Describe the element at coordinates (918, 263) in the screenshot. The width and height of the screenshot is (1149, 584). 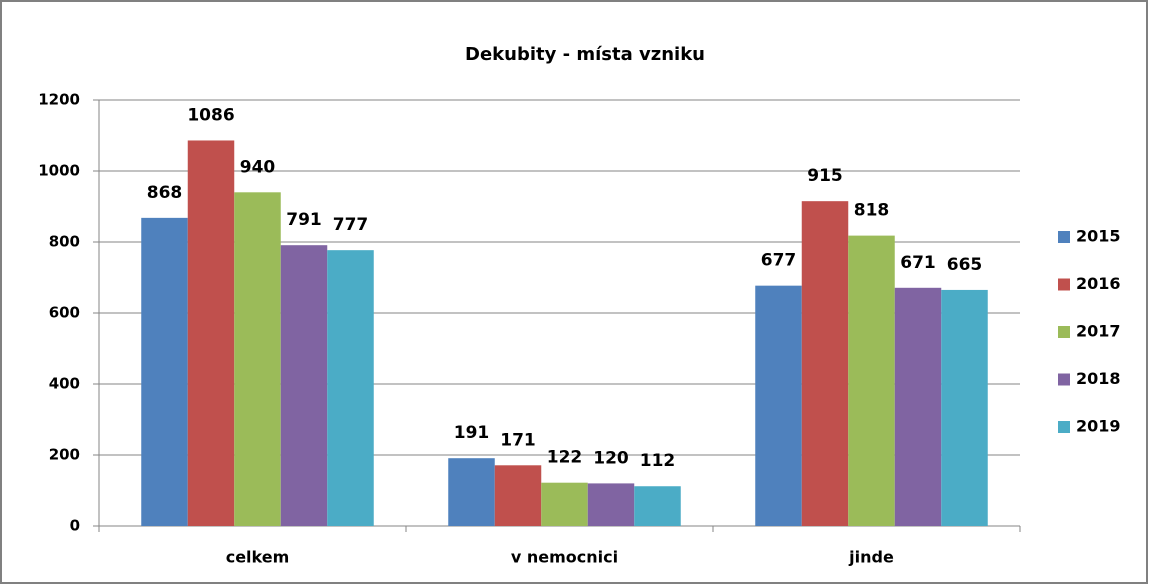
I see `data-label: 671` at that location.